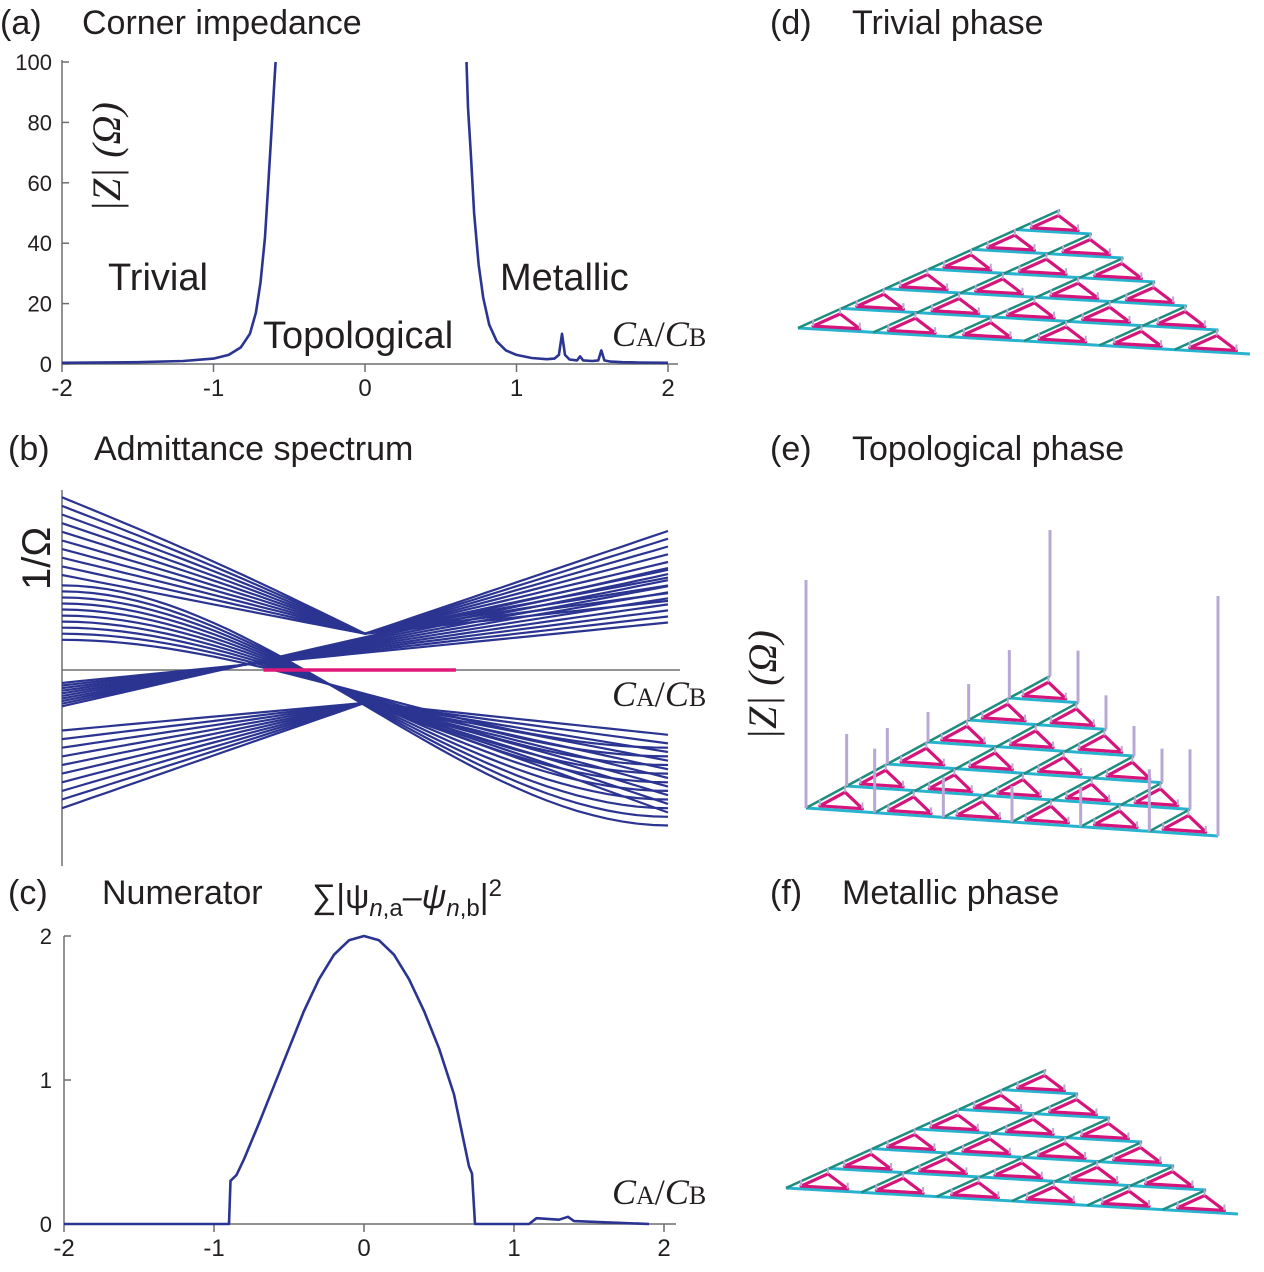  Describe the element at coordinates (106, 157) in the screenshot. I see `panel-a-ylabel: |Z| (Ω)` at that location.